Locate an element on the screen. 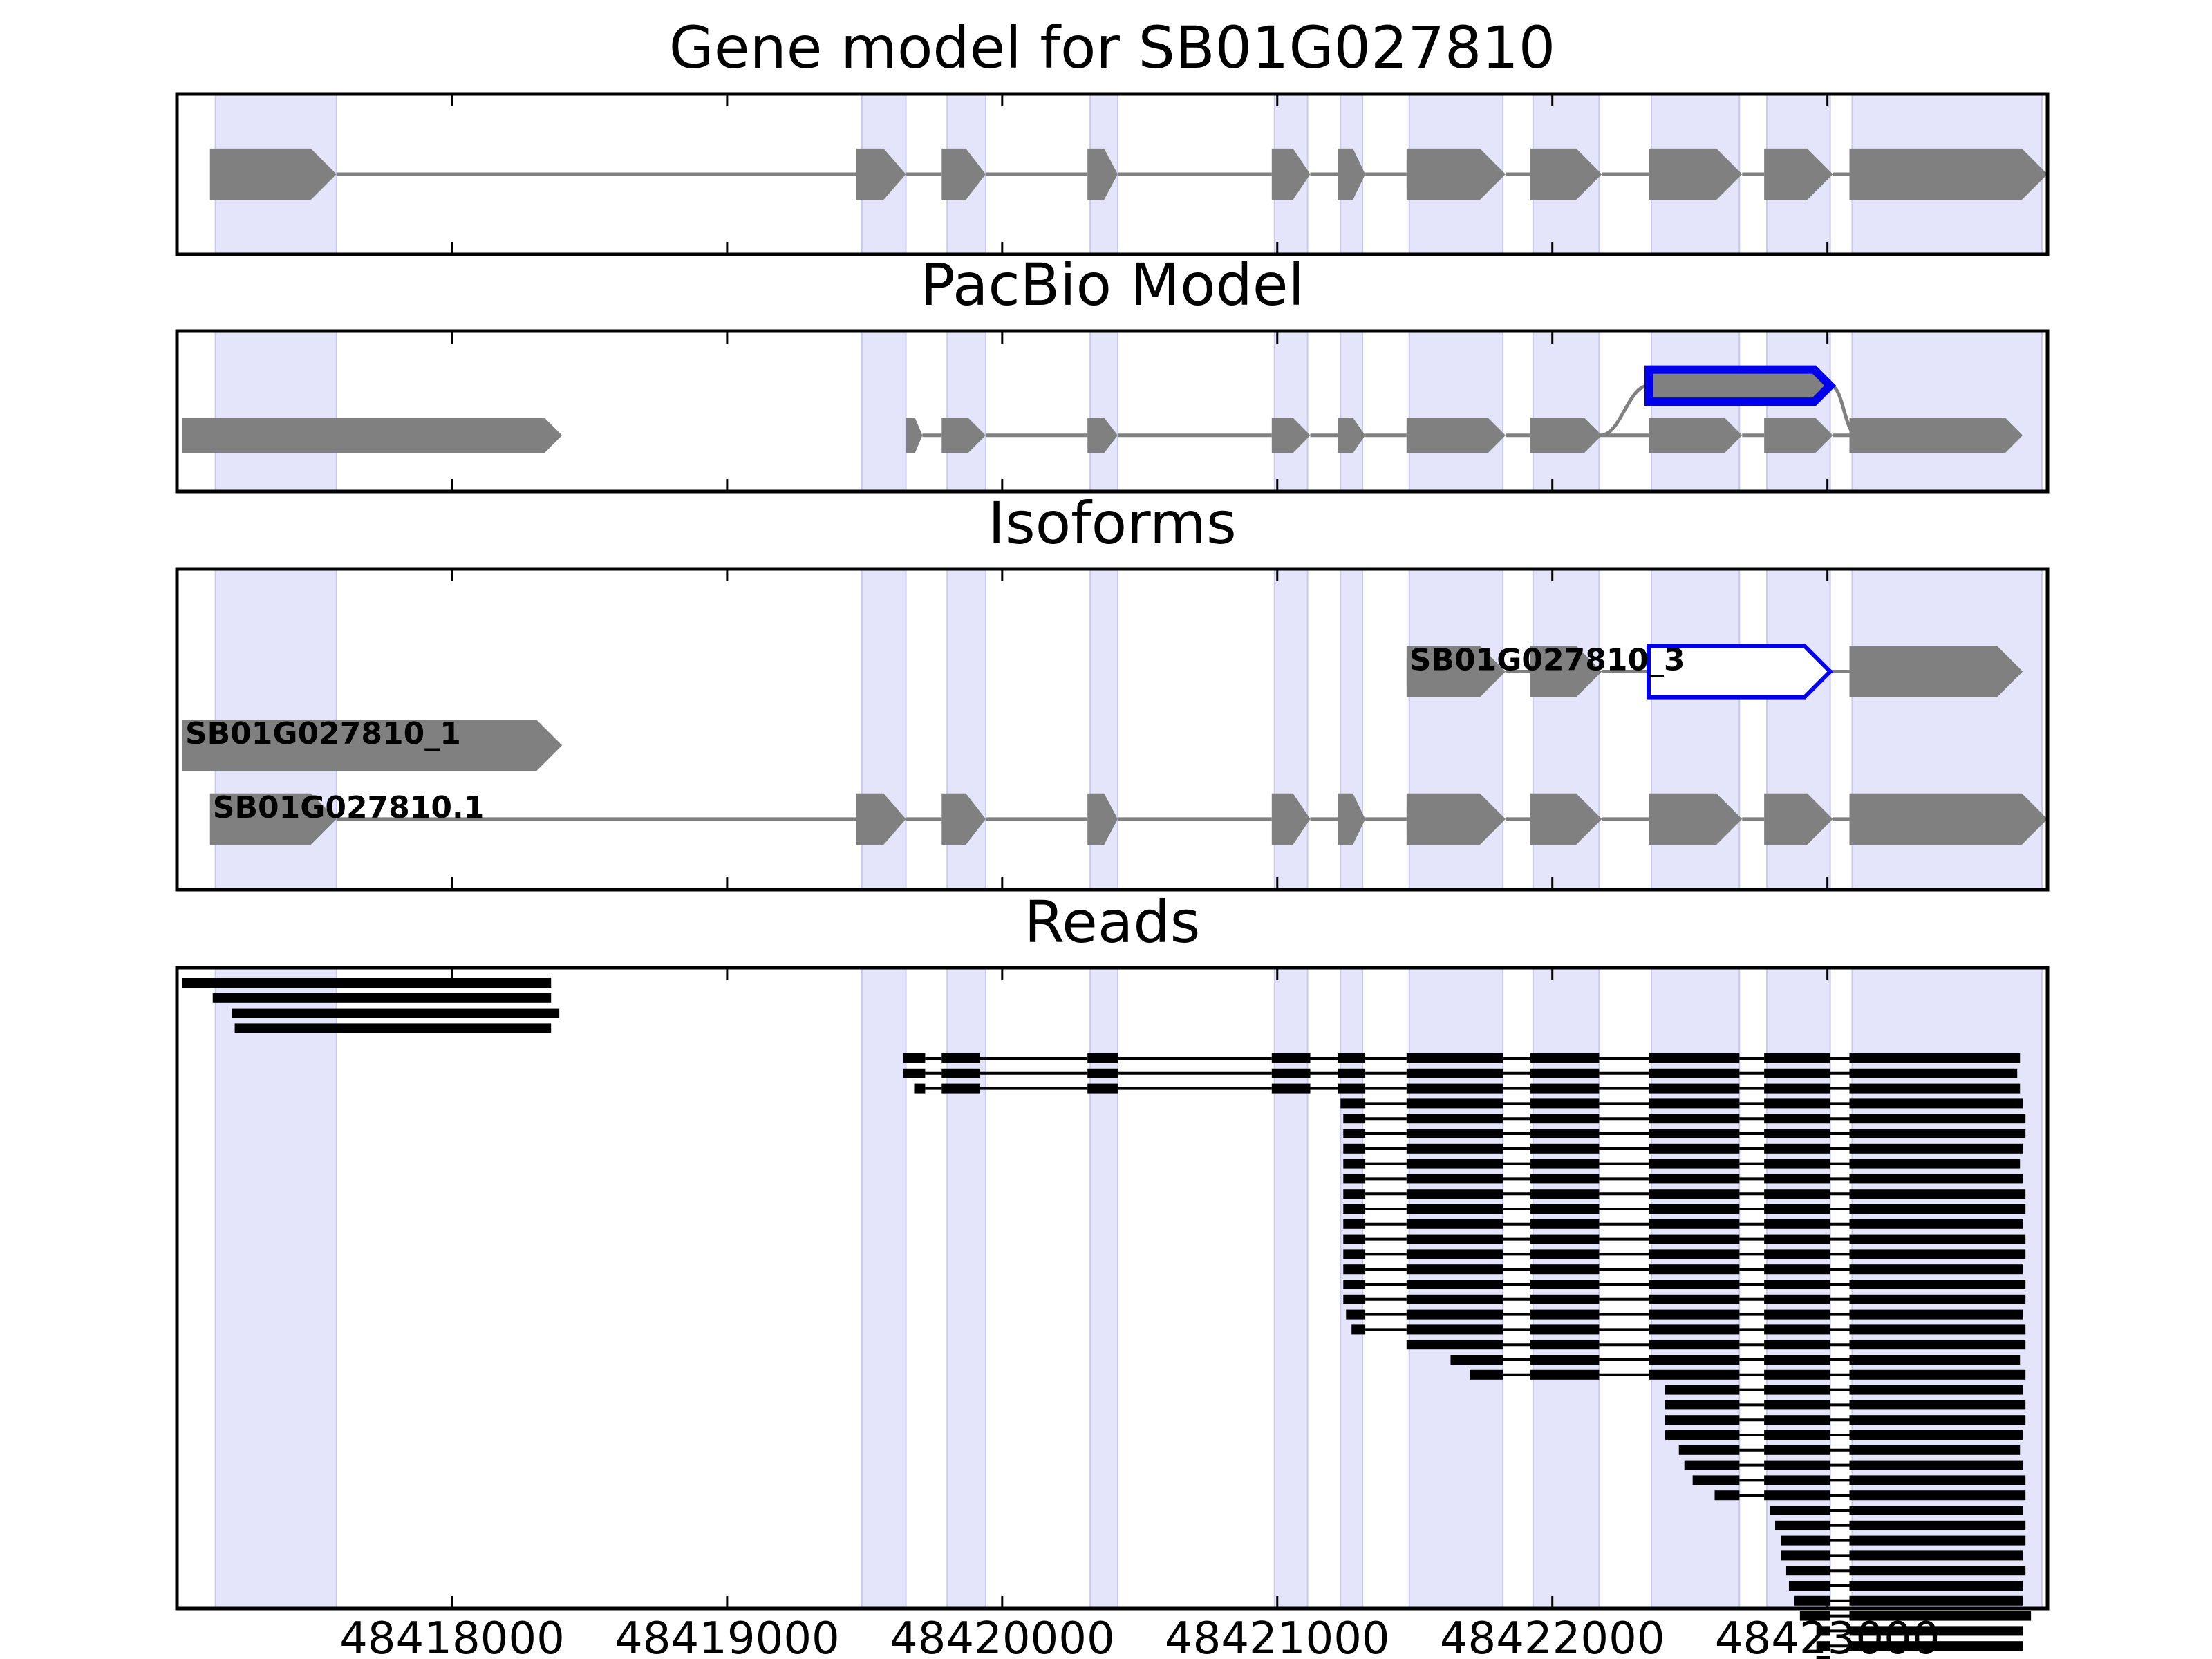  x-tick-label: 48421000 is located at coordinates (1277, 1636).